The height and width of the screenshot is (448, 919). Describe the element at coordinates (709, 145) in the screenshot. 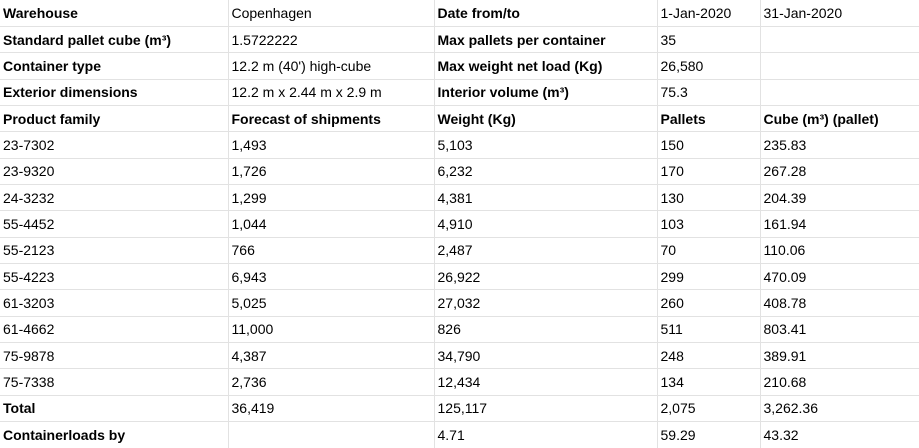

I see `cell-pallets: 150` at that location.